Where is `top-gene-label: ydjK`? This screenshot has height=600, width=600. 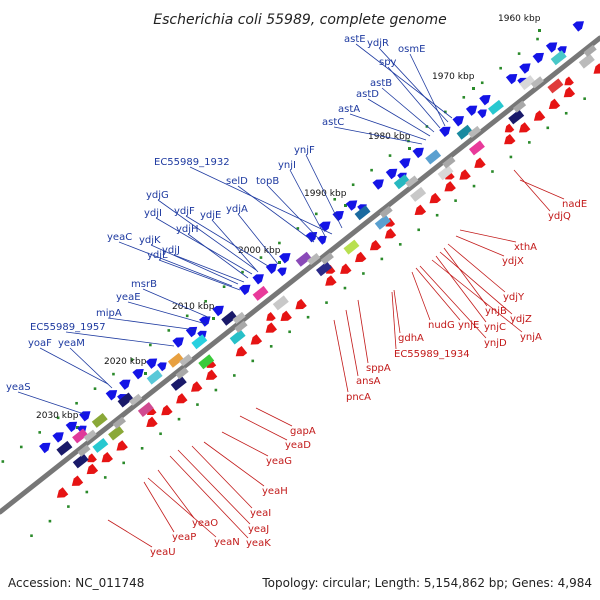 top-gene-label: ydjK is located at coordinates (150, 240).